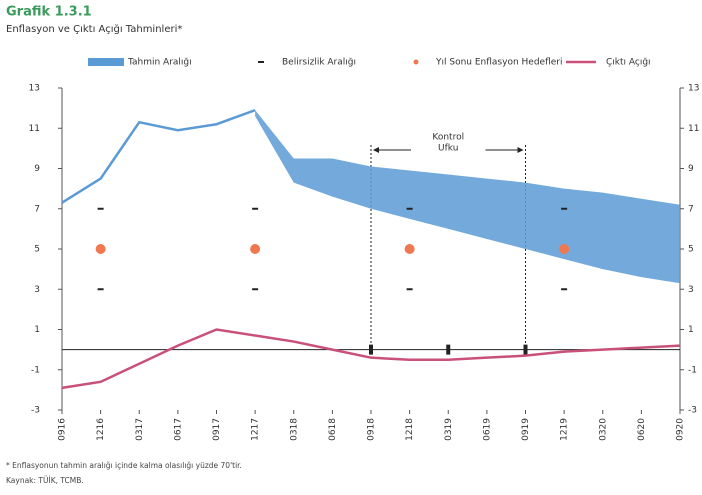 The height and width of the screenshot is (495, 702). I want to click on x-tick-label: 1216, so click(101, 429).